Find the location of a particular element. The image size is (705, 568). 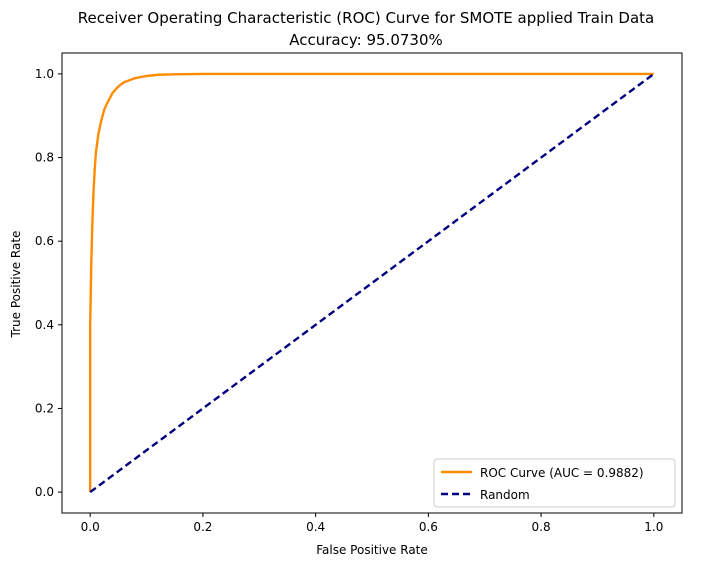

x-tick-label: 1.0 is located at coordinates (653, 527).